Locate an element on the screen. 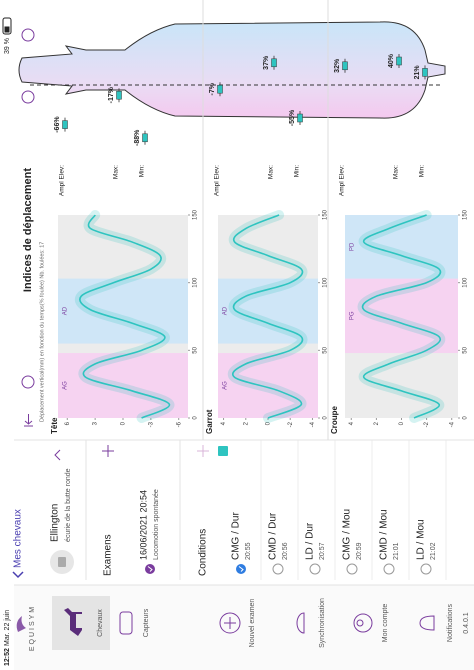 The image size is (474, 670). metric-value: -55% is located at coordinates (292, 117).